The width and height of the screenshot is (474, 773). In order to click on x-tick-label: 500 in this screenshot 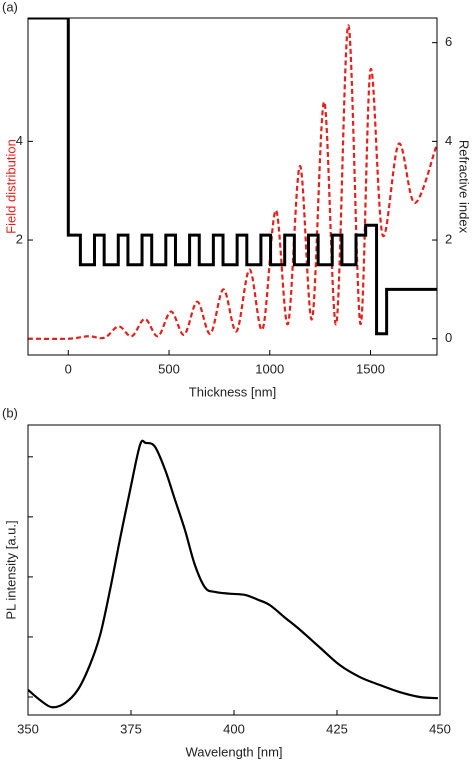, I will do `click(169, 368)`.